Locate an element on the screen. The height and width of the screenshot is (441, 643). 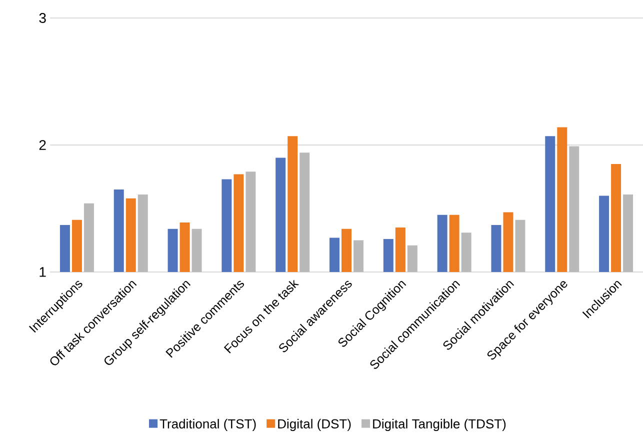
y-tick-label: 1 is located at coordinates (43, 272).